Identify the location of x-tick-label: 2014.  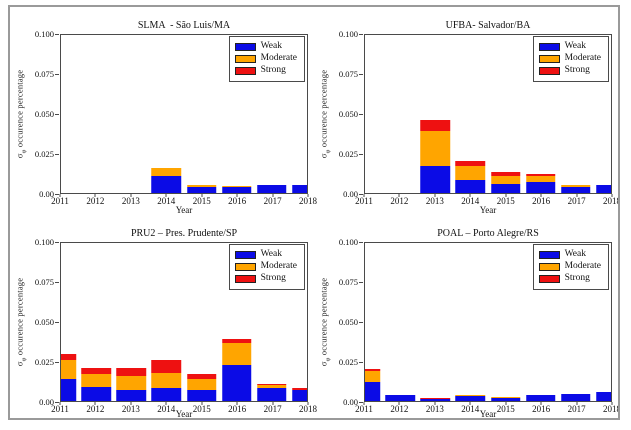
(166, 201).